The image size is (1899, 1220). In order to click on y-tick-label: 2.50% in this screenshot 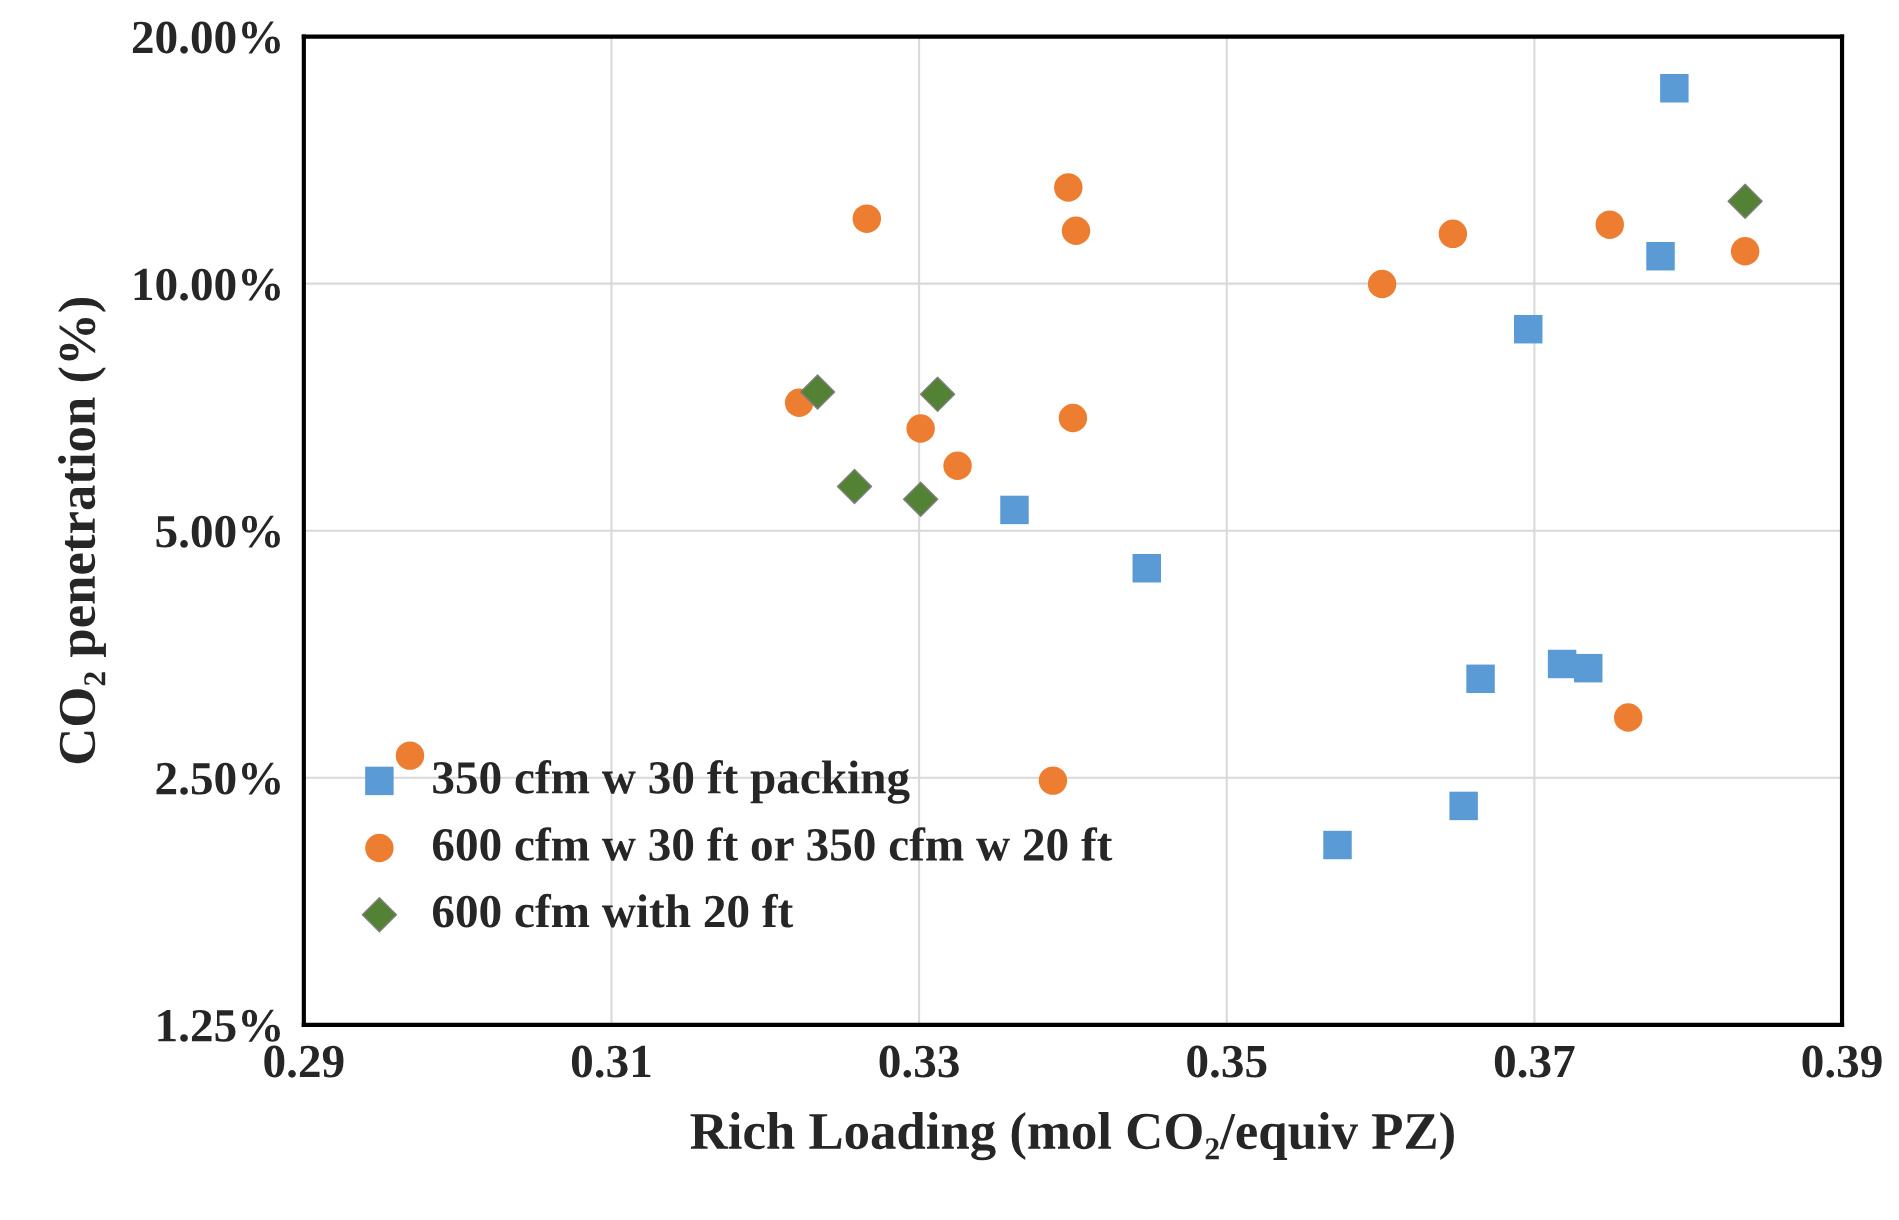, I will do `click(218, 778)`.